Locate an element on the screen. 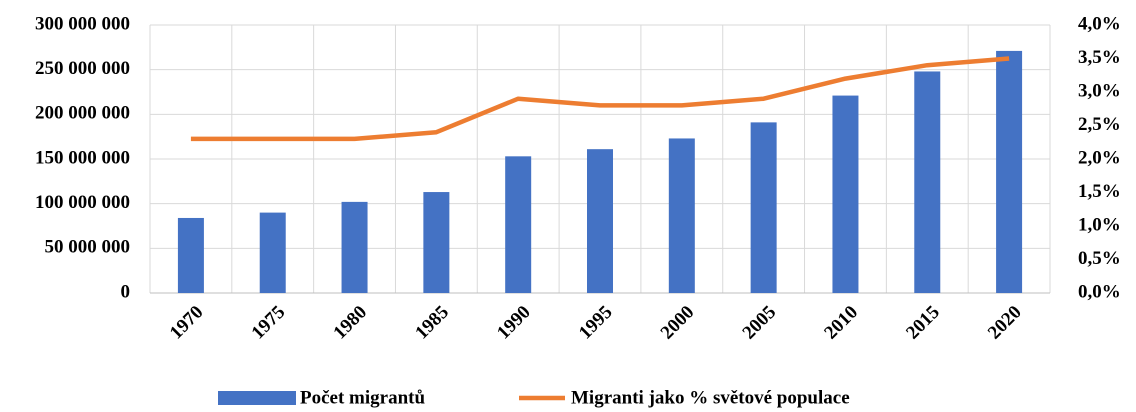 The width and height of the screenshot is (1136, 412). y2-tick-label: 0,5% is located at coordinates (1099, 258).